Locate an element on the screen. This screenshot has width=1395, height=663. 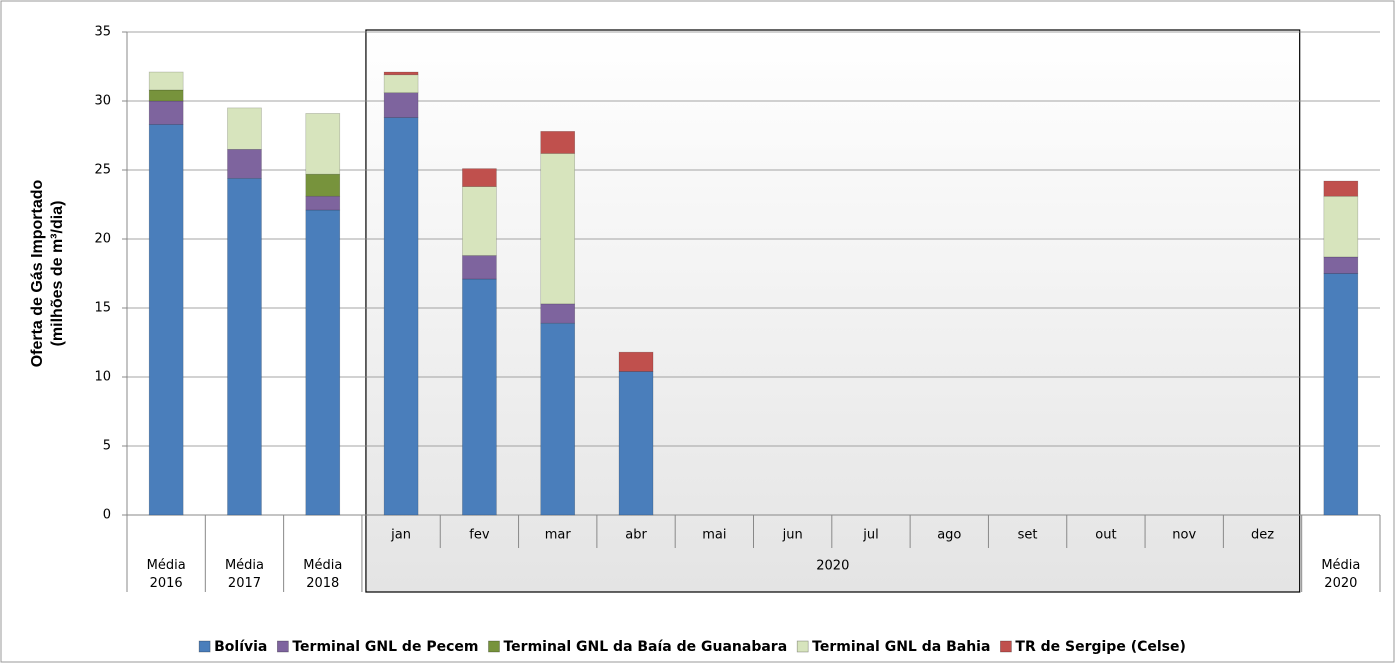
y-tick-label: 0 is located at coordinates (107, 515).